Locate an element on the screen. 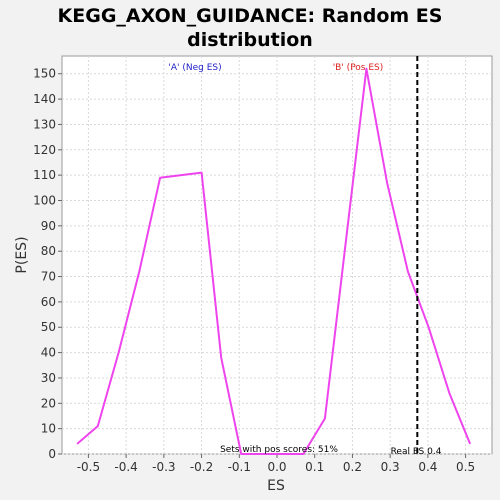 This screenshot has height=500, width=500. x-tick-label: 0.2 is located at coordinates (352, 467).